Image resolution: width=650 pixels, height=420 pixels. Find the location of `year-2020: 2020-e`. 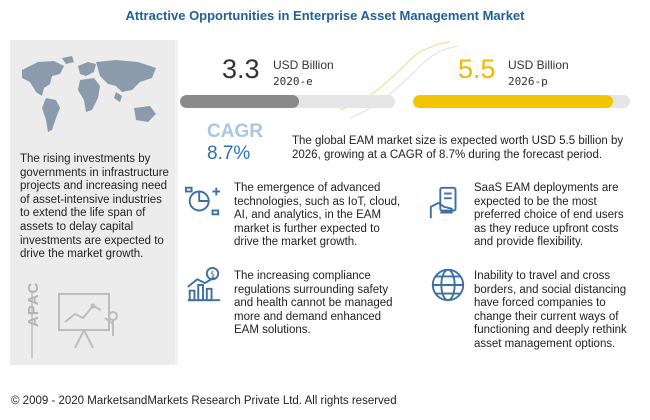

year-2020: 2020-e is located at coordinates (293, 81).